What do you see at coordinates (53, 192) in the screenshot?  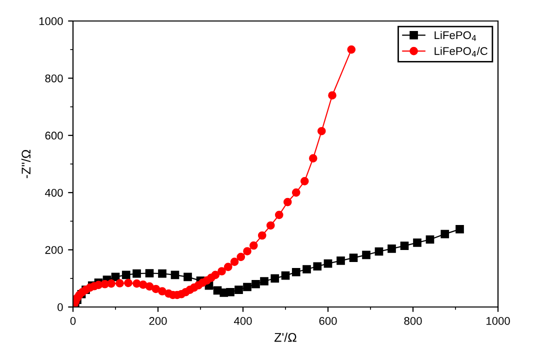 I see `y-tick-label: 400` at bounding box center [53, 192].